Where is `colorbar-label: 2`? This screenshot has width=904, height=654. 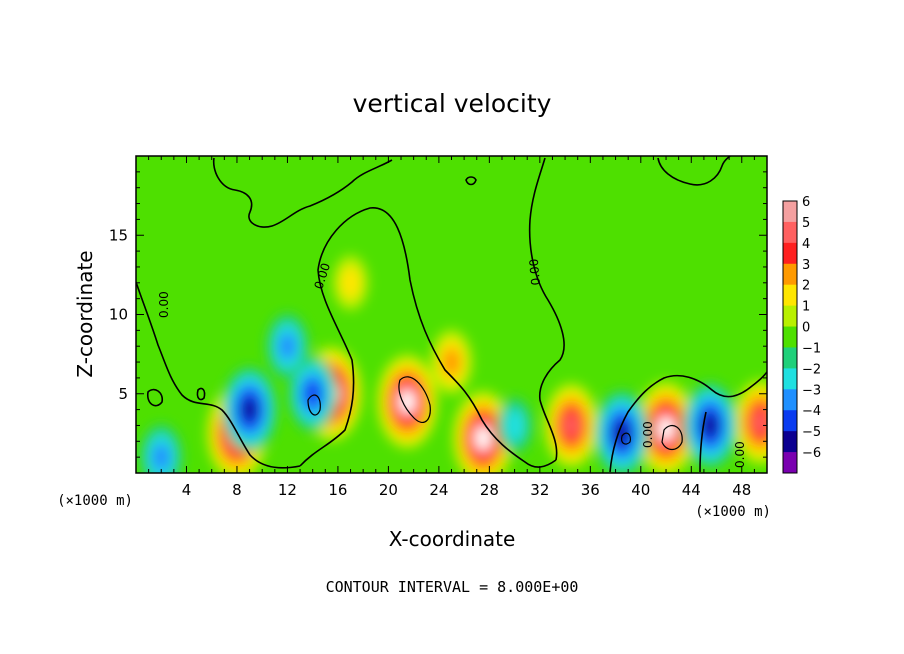 colorbar-label: 2 is located at coordinates (806, 286).